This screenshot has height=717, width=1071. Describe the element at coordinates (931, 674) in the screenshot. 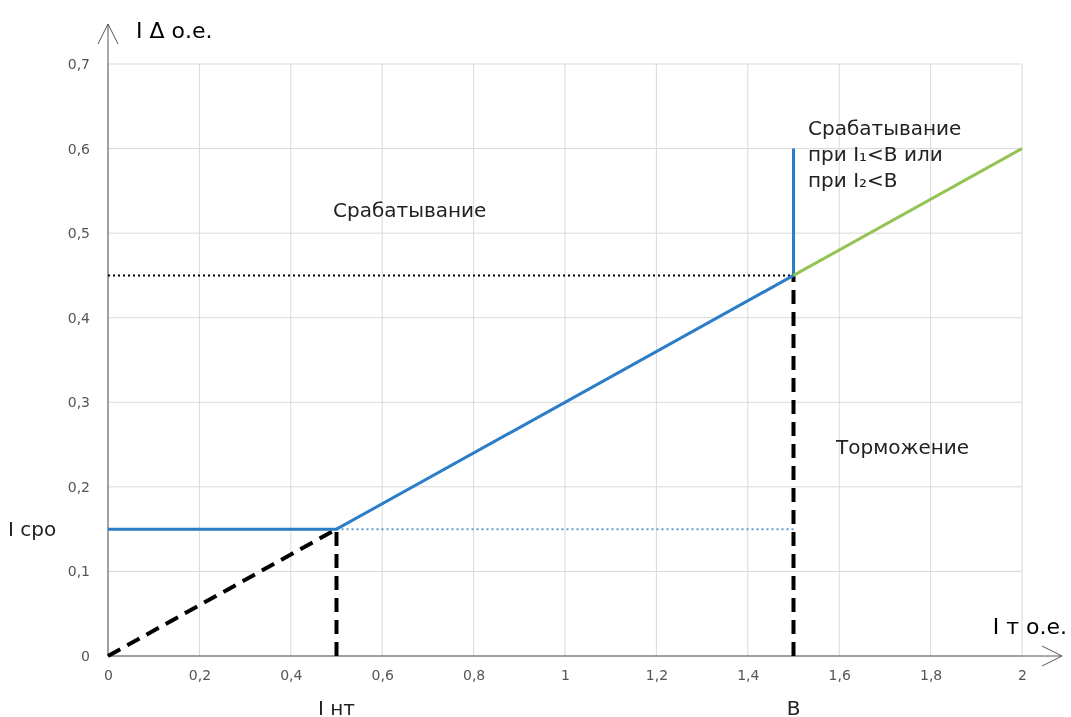

I see `x-tick-label: 1,8` at that location.